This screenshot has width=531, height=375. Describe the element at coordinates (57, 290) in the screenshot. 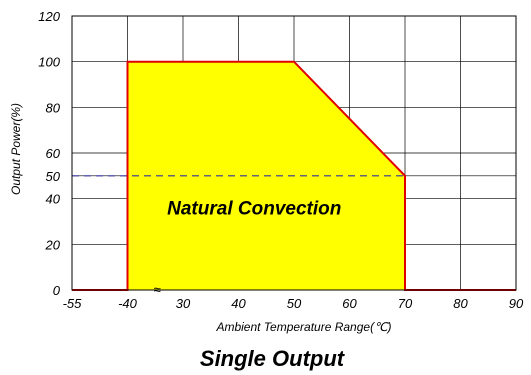

I see `y-tick-label: 0` at that location.